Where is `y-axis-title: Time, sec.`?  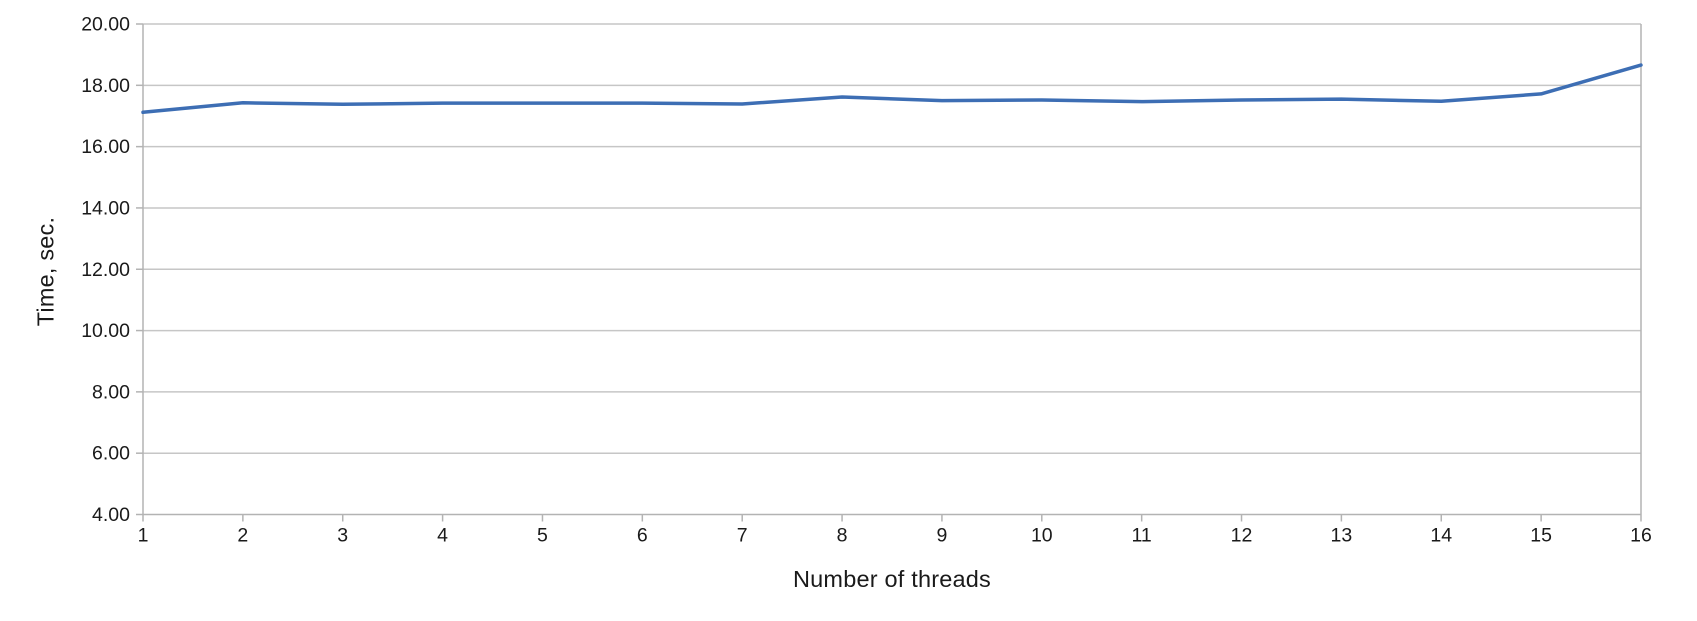
y-axis-title: Time, sec. is located at coordinates (45, 271).